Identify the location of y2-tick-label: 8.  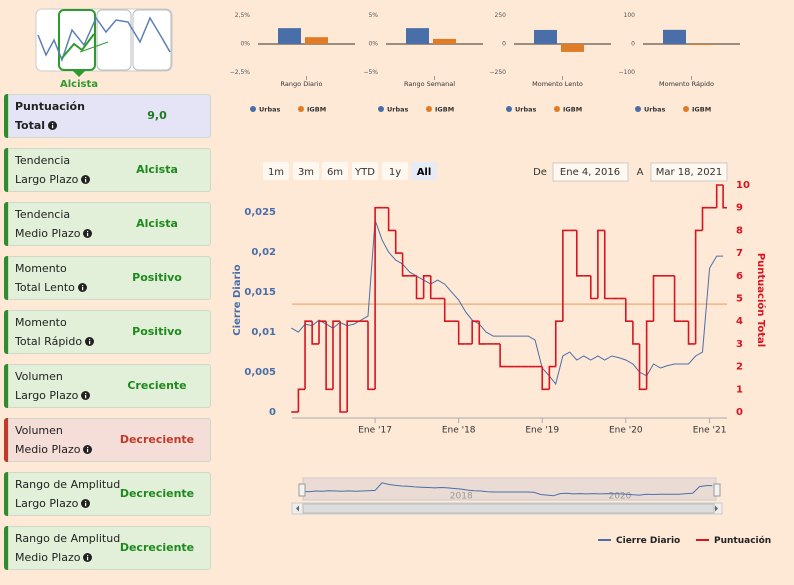
(739, 230).